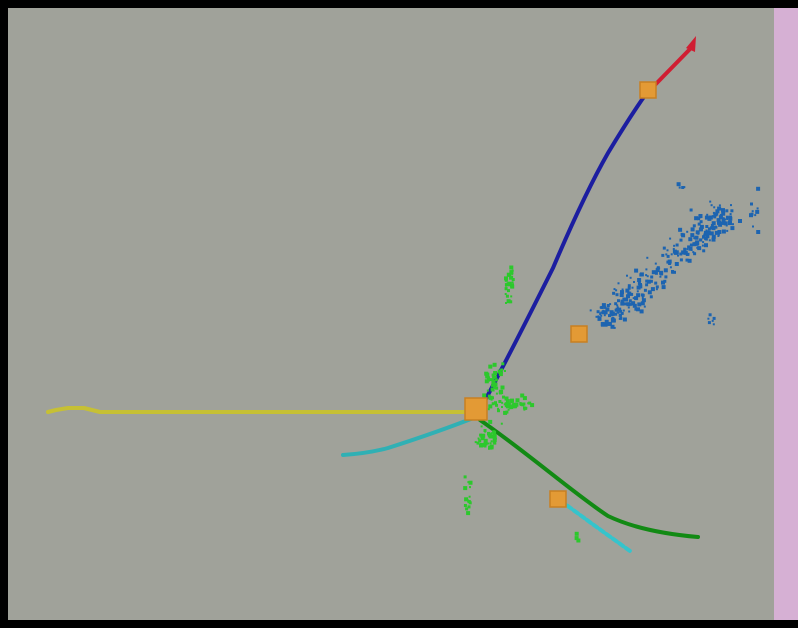  I want to click on primary-vertex-marker, so click(476, 409).